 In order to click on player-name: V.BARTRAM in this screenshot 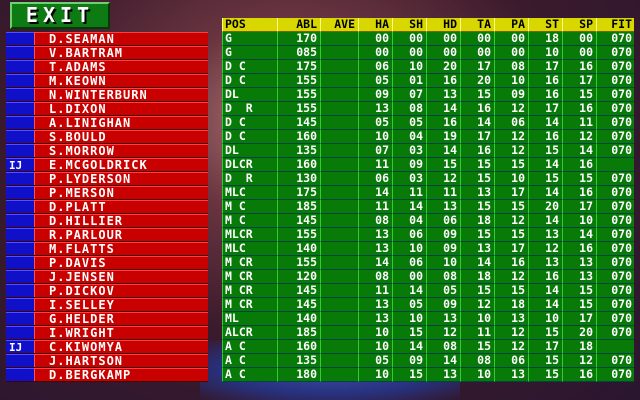, I will do `click(121, 53)`.